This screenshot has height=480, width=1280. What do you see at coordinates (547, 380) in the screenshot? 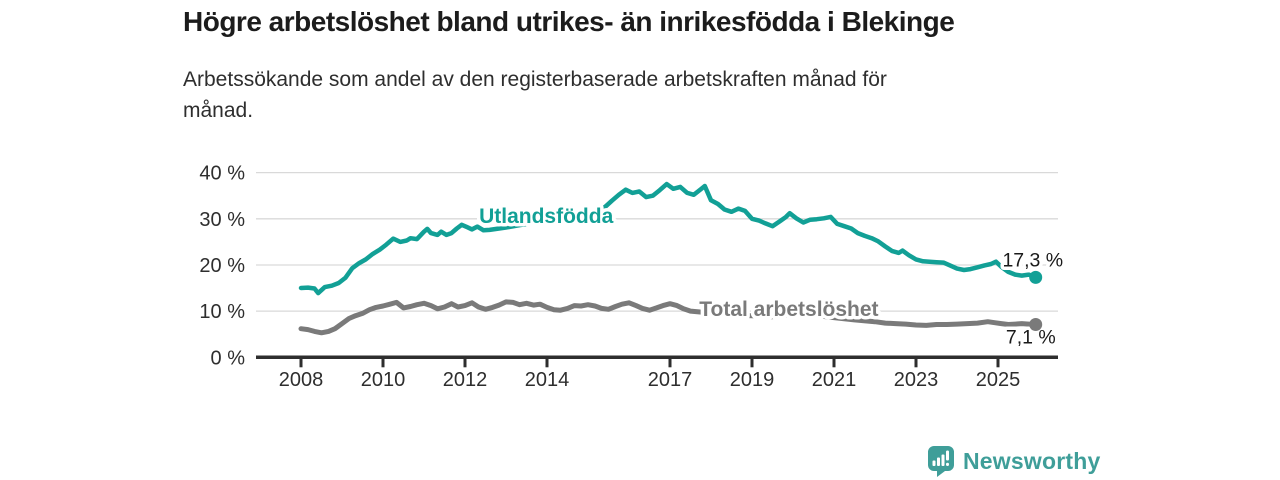
I see `x-tick-label: 2014` at bounding box center [547, 380].